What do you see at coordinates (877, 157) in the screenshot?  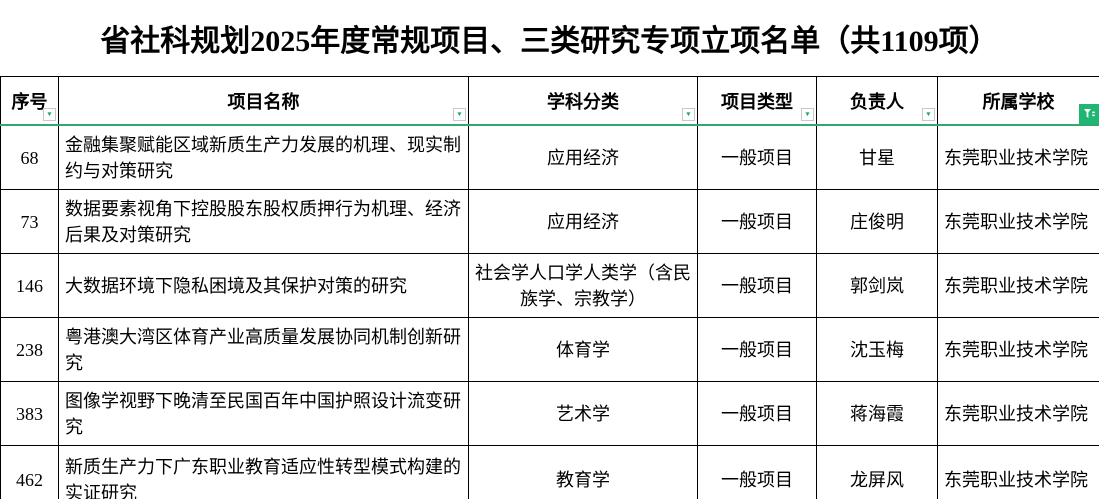 I see `cell-leader: 甘星` at bounding box center [877, 157].